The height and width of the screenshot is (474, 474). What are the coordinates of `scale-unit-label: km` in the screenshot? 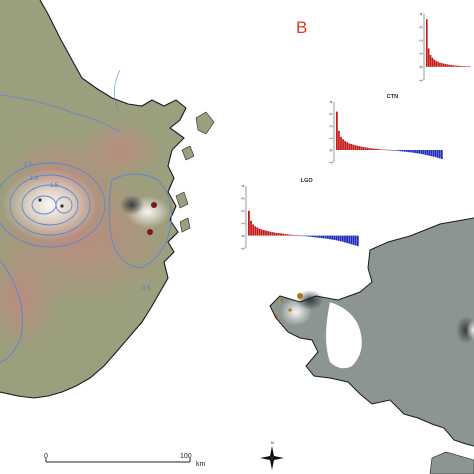 It's located at (201, 464).